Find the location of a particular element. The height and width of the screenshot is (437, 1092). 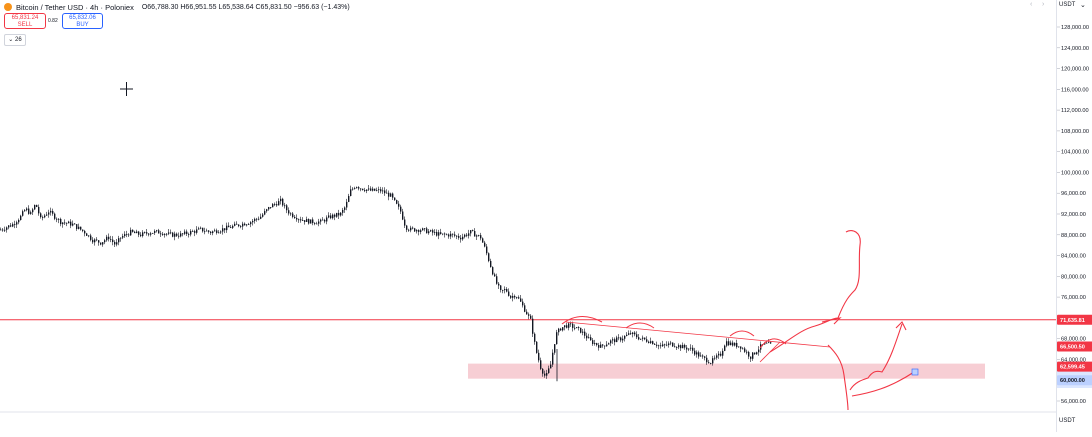

projection-low-path is located at coordinates (883, 384).